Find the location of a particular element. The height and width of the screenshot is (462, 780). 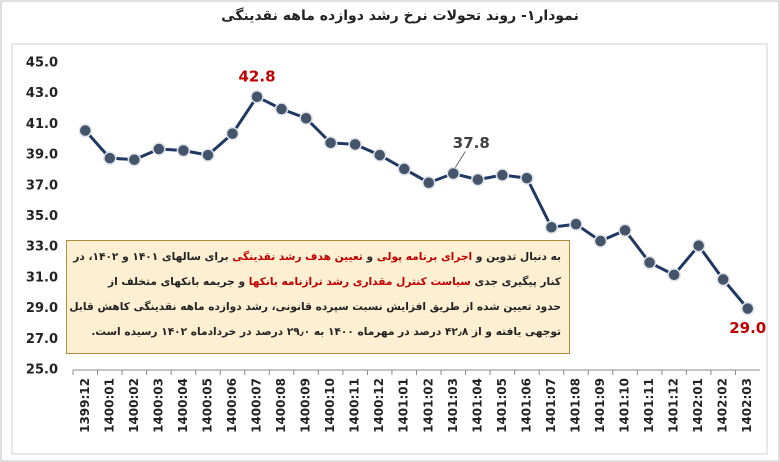

x-tick-label: 1401:07 is located at coordinates (551, 405).